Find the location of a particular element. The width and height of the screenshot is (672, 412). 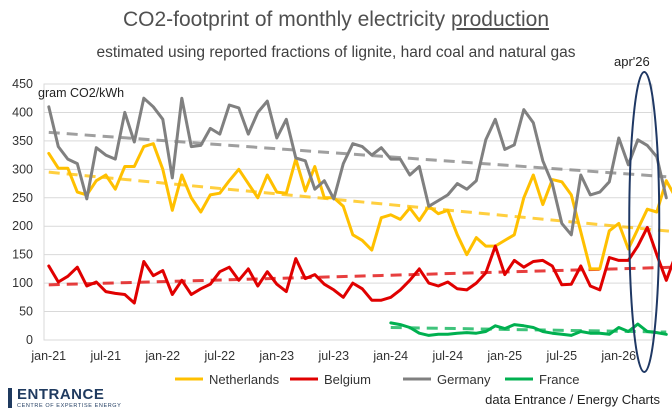

y-tick-label: 450 is located at coordinates (22, 84).